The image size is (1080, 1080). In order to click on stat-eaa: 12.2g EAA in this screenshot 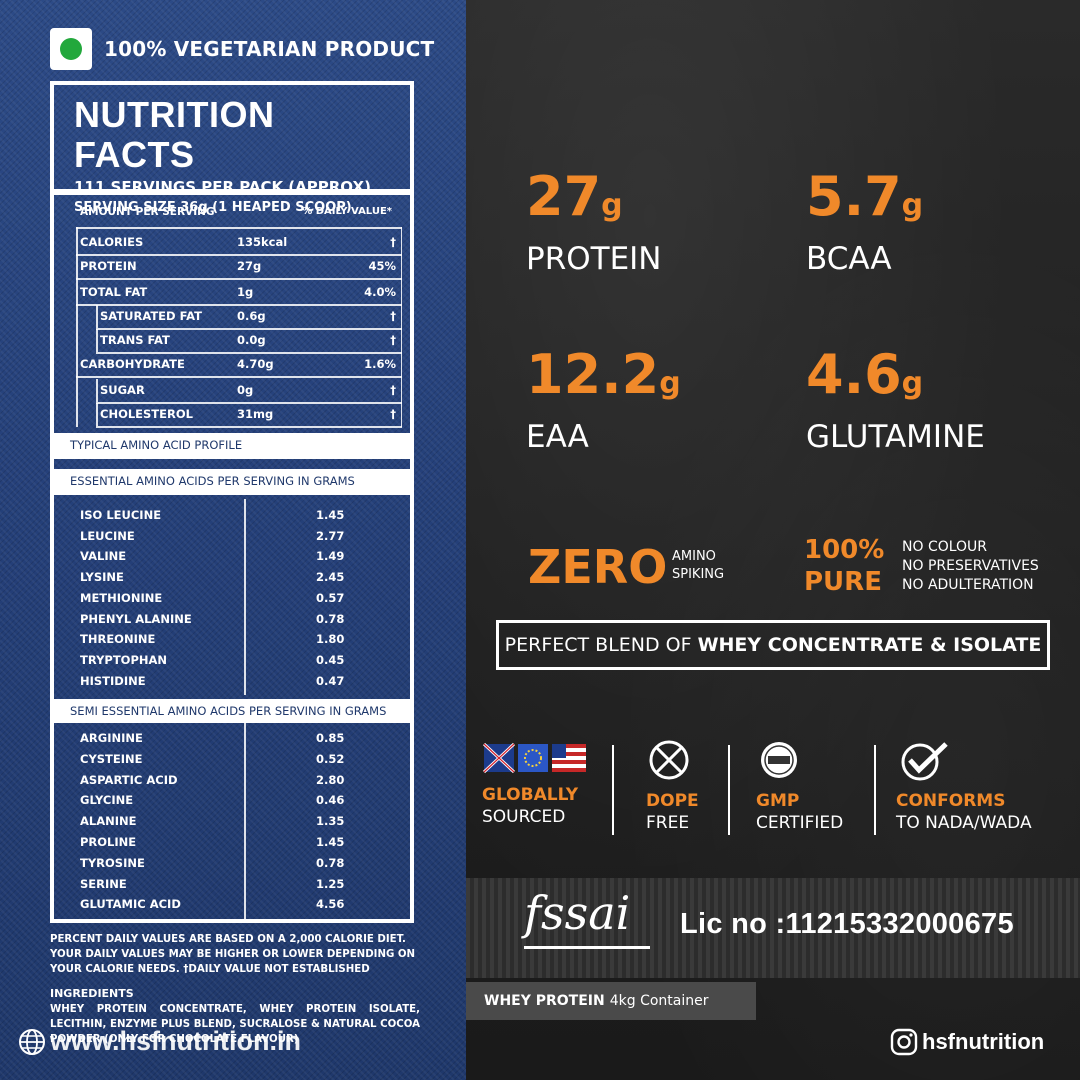, I will do `click(603, 399)`.